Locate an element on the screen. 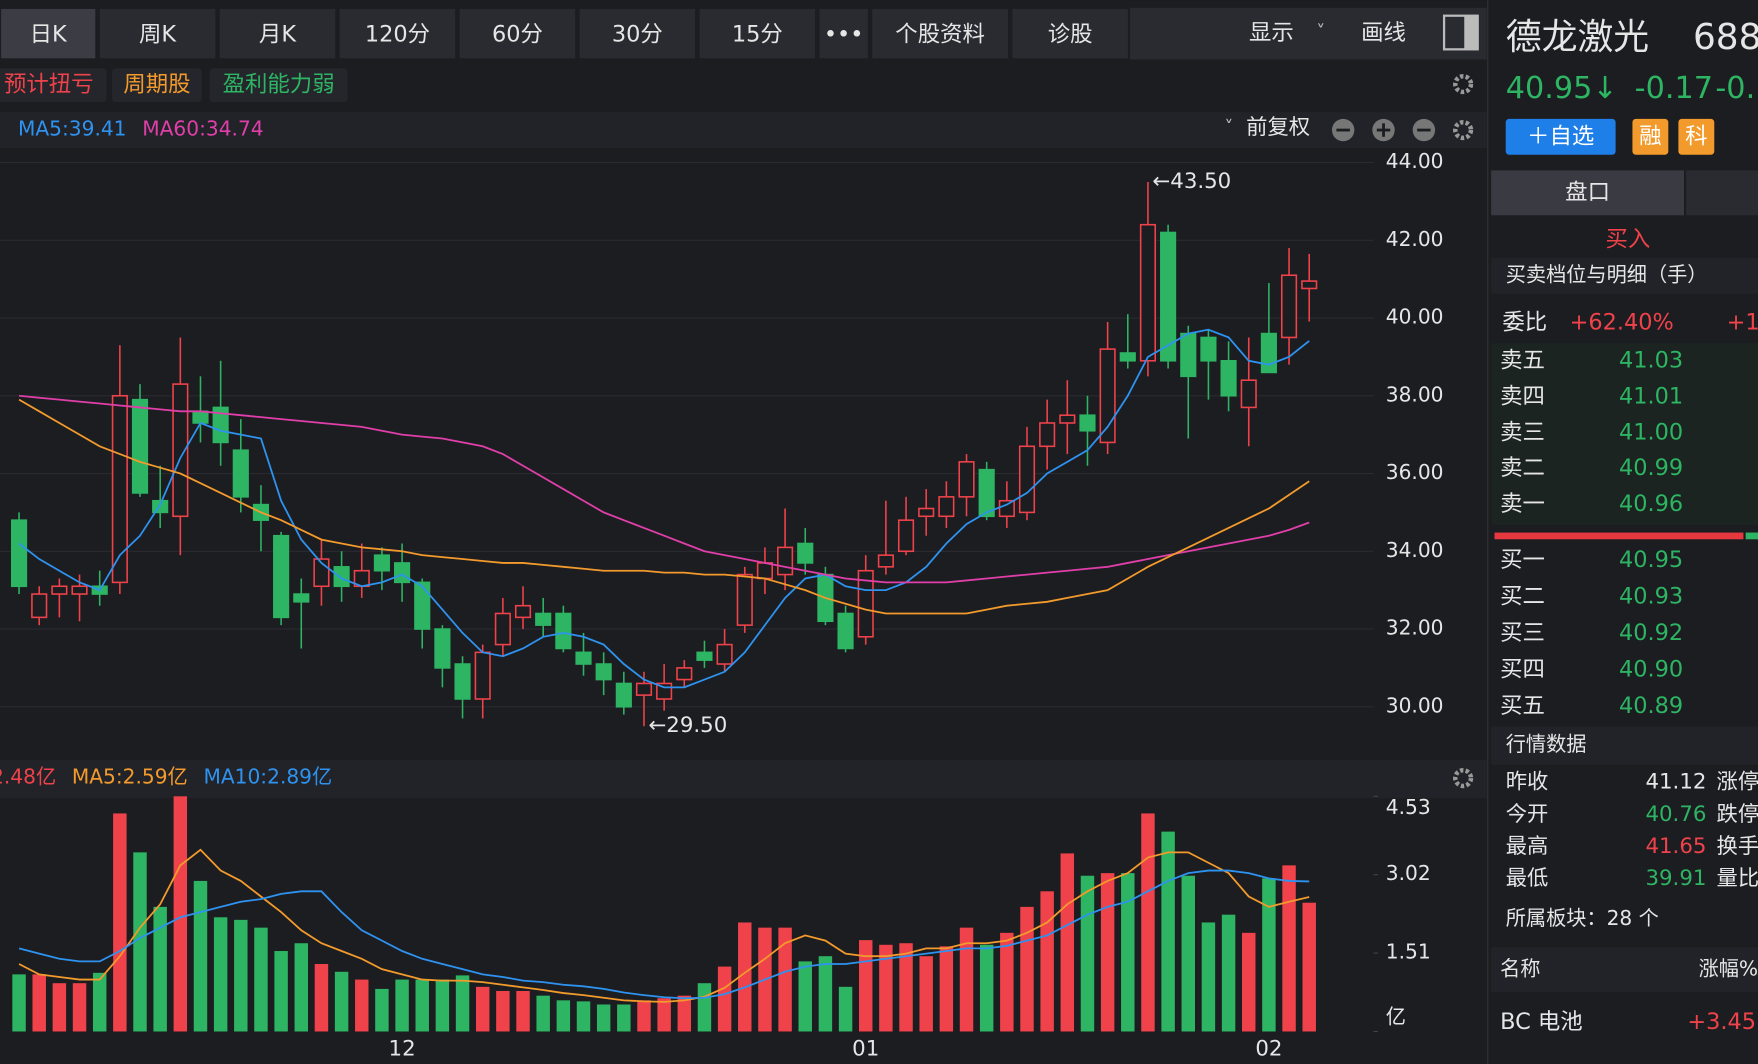 This screenshot has height=1064, width=1758. y-tick-label: 1.51 is located at coordinates (1408, 952).